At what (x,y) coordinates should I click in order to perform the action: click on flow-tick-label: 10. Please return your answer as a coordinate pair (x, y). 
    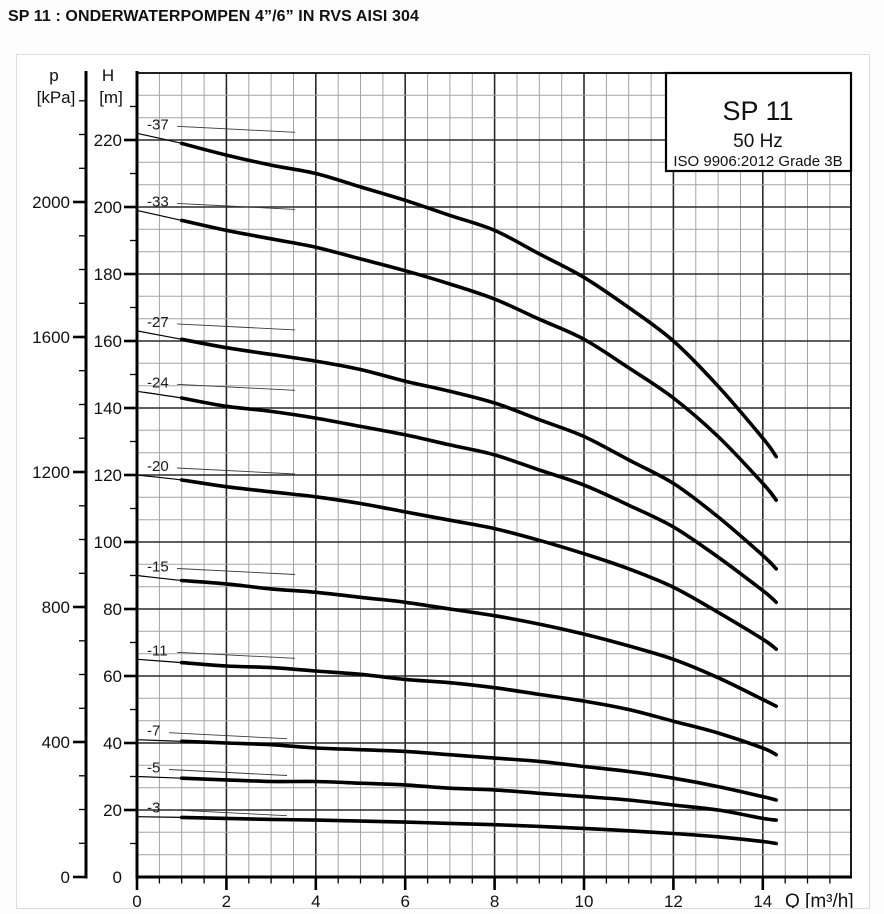
    Looking at the image, I should click on (584, 900).